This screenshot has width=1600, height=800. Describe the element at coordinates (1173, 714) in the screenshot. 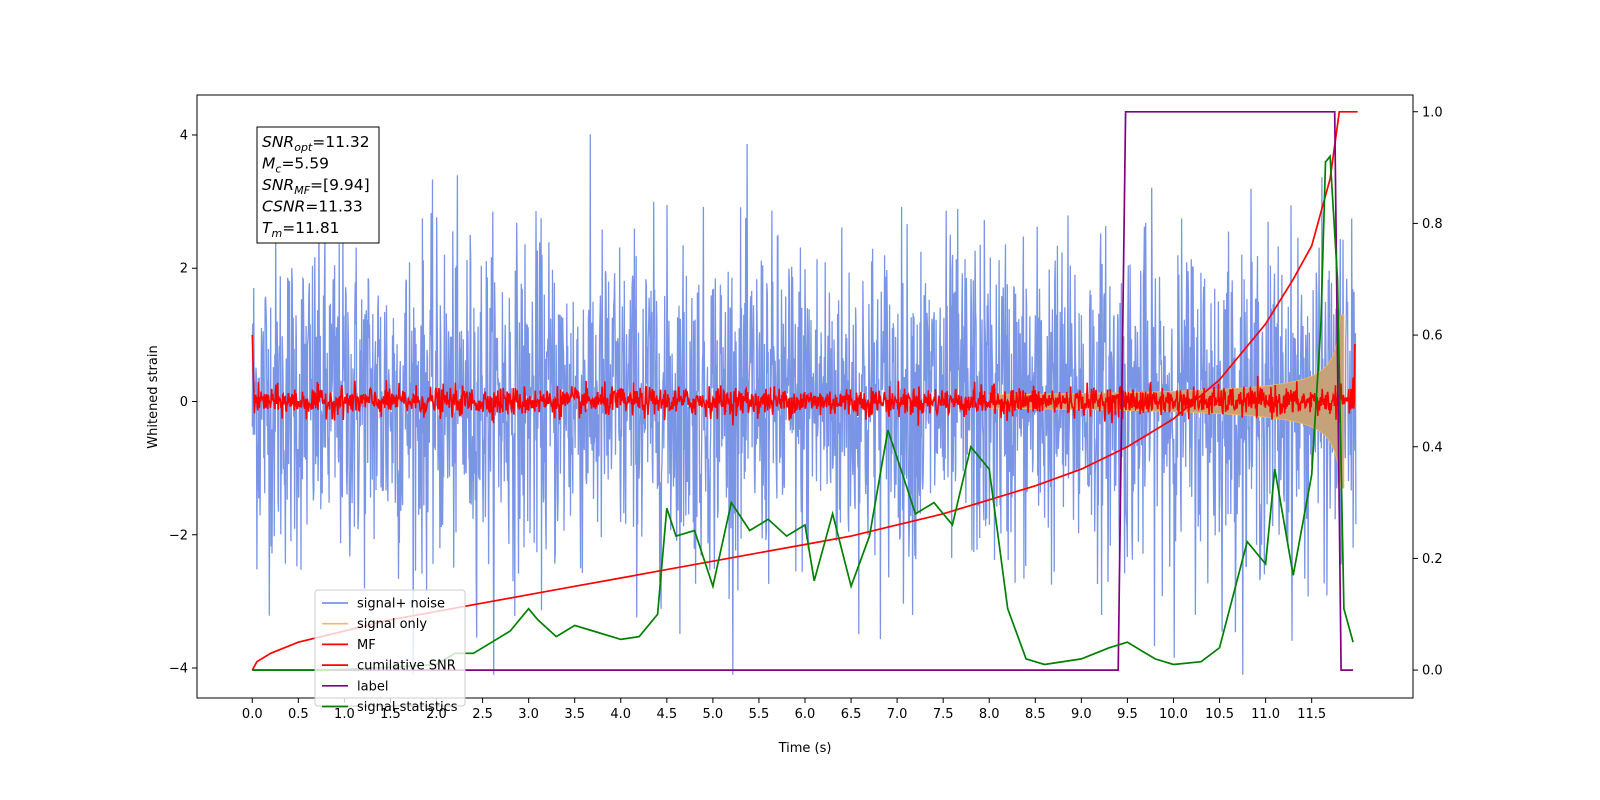

I see `x-tick-label: 10.0` at that location.